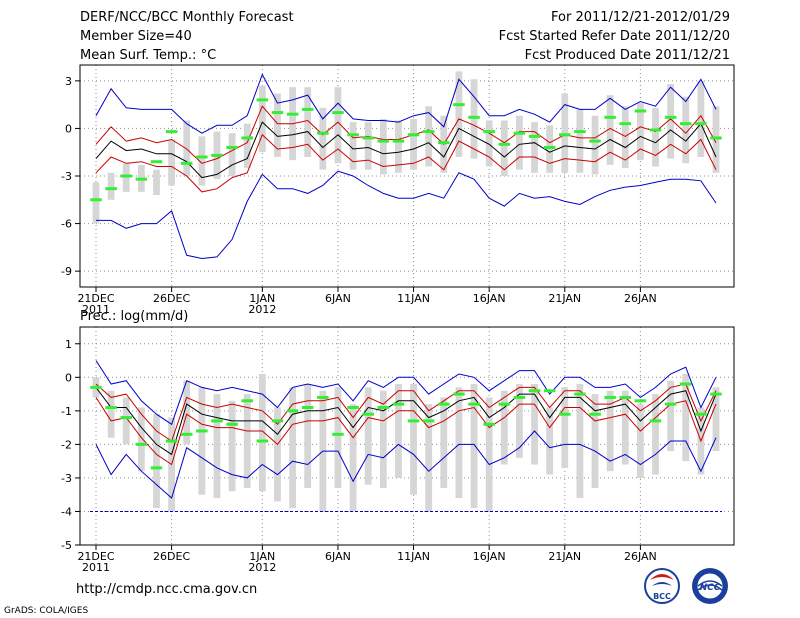 The image size is (800, 618). I want to click on series-line-inner-lower, so click(406, 163).